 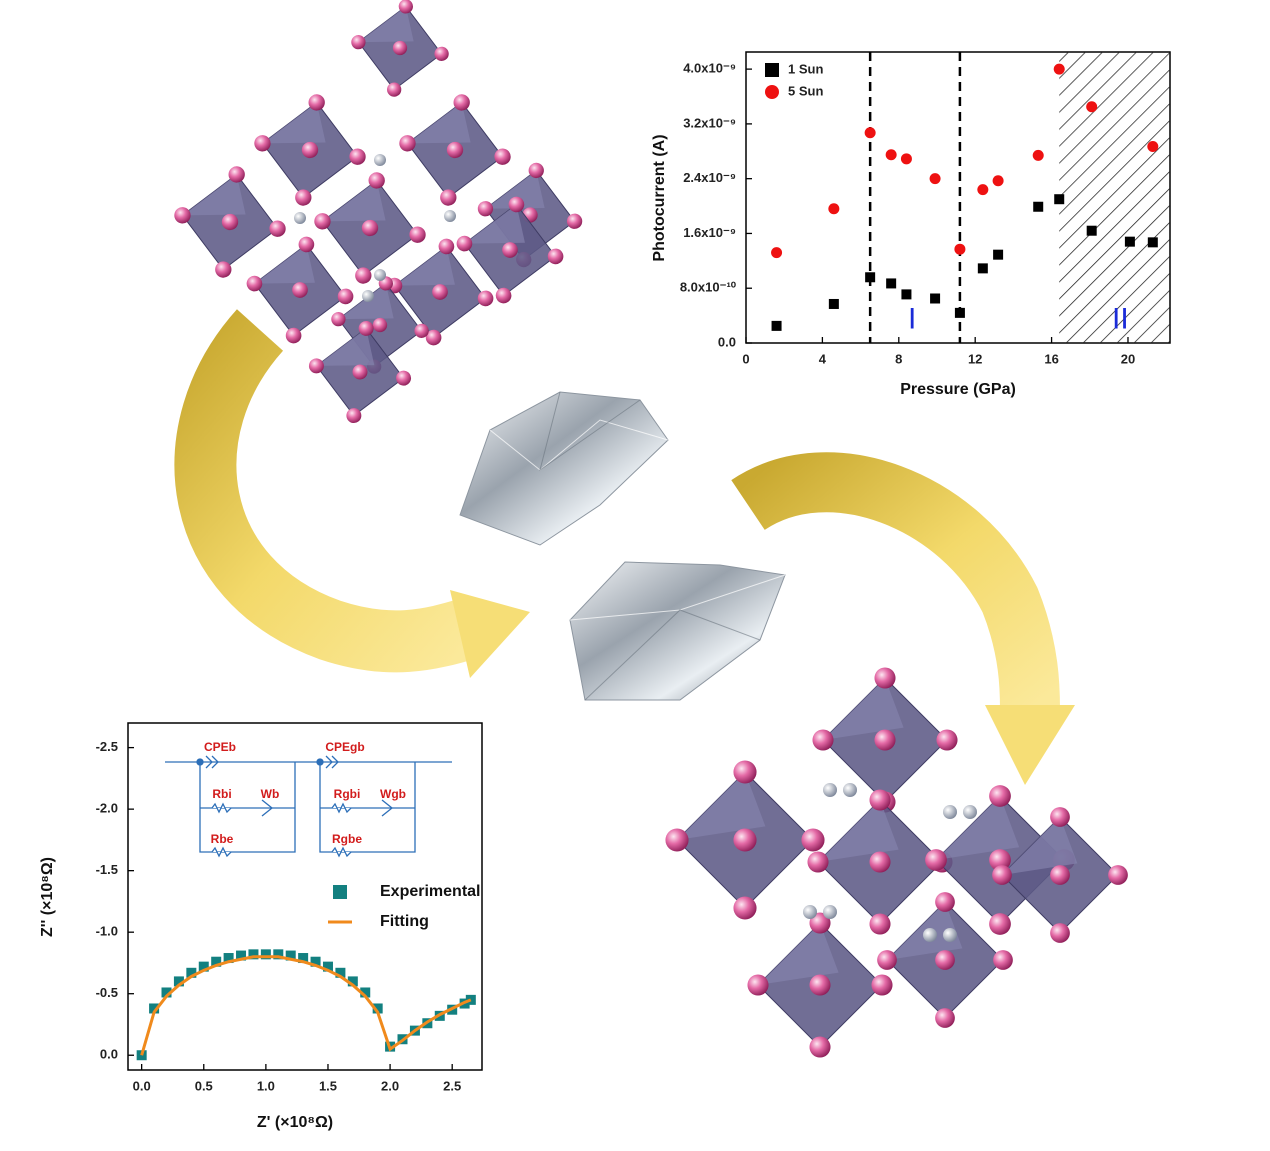 What do you see at coordinates (1114, 197) in the screenshot?
I see `hatched-region` at bounding box center [1114, 197].